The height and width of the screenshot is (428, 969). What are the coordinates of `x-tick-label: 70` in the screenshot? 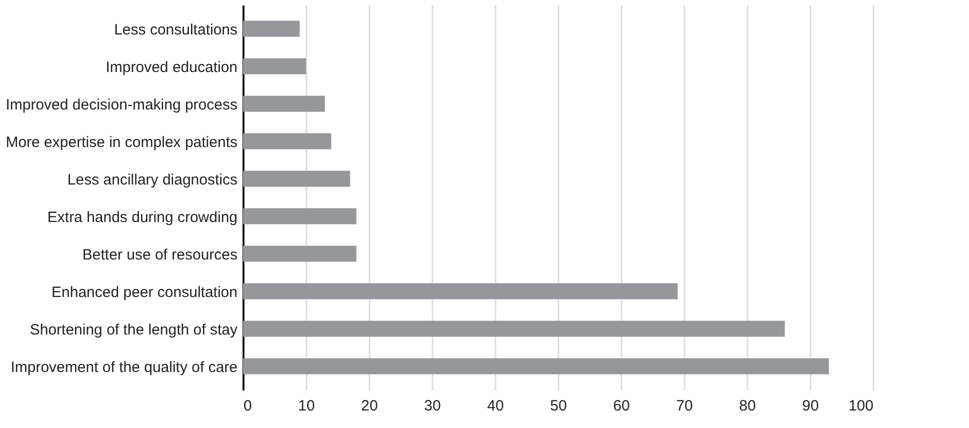 It's located at (684, 406).